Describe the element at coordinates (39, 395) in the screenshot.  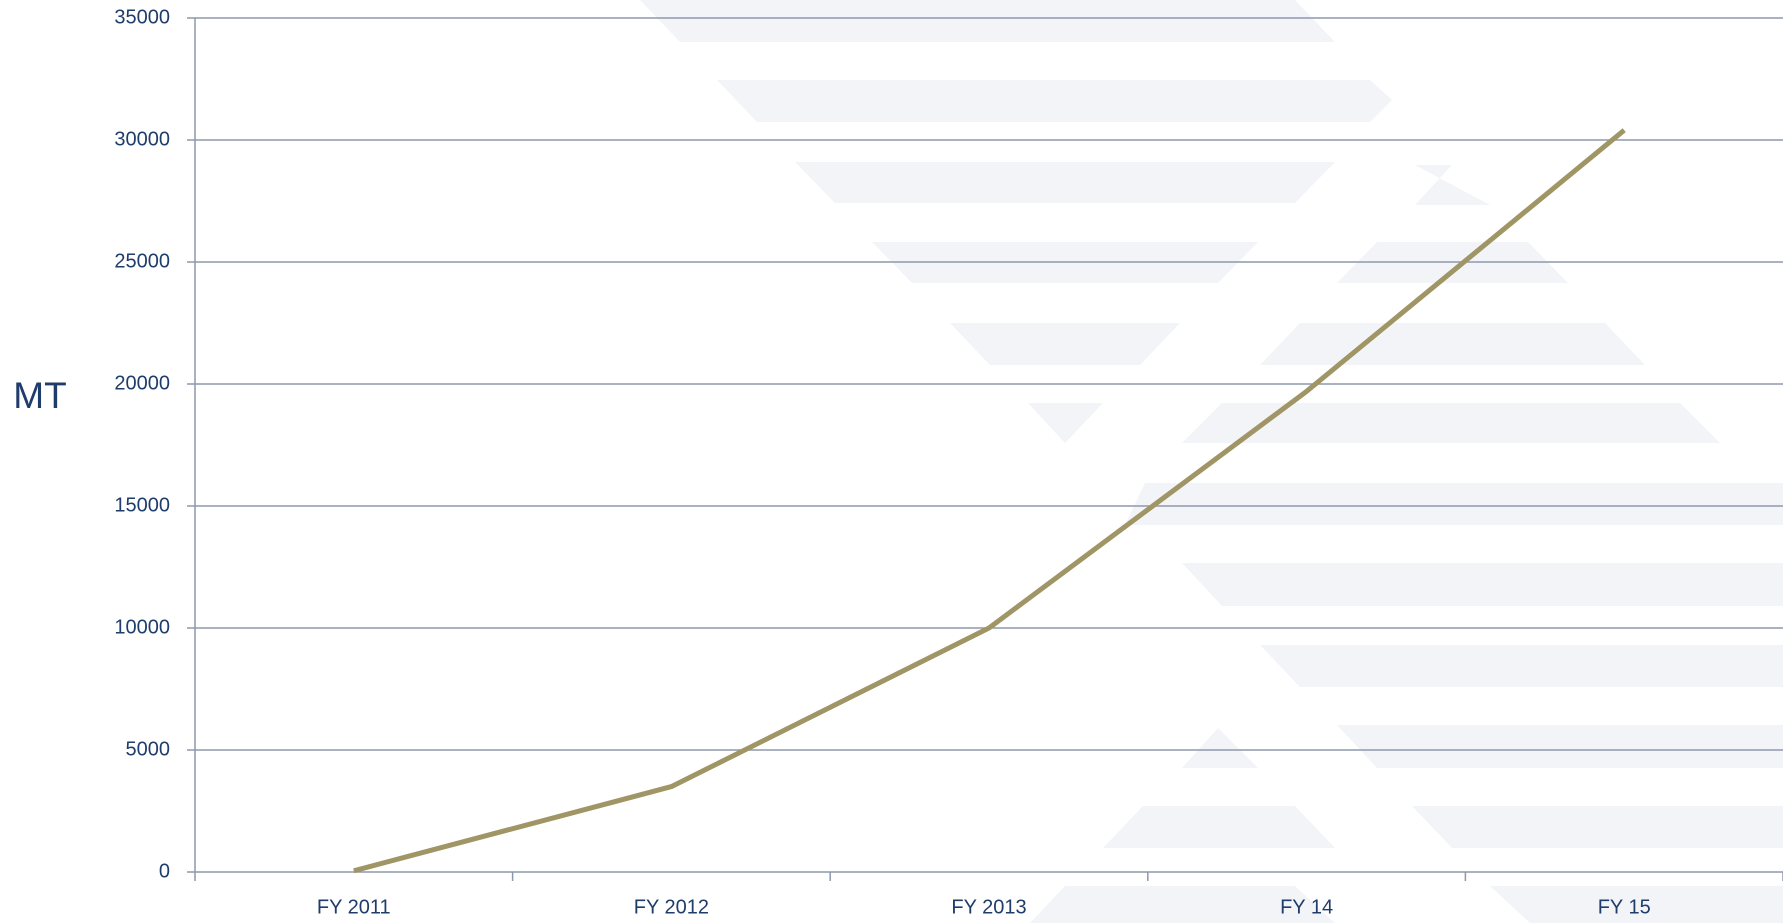
I see `y-axis-title: MT` at that location.